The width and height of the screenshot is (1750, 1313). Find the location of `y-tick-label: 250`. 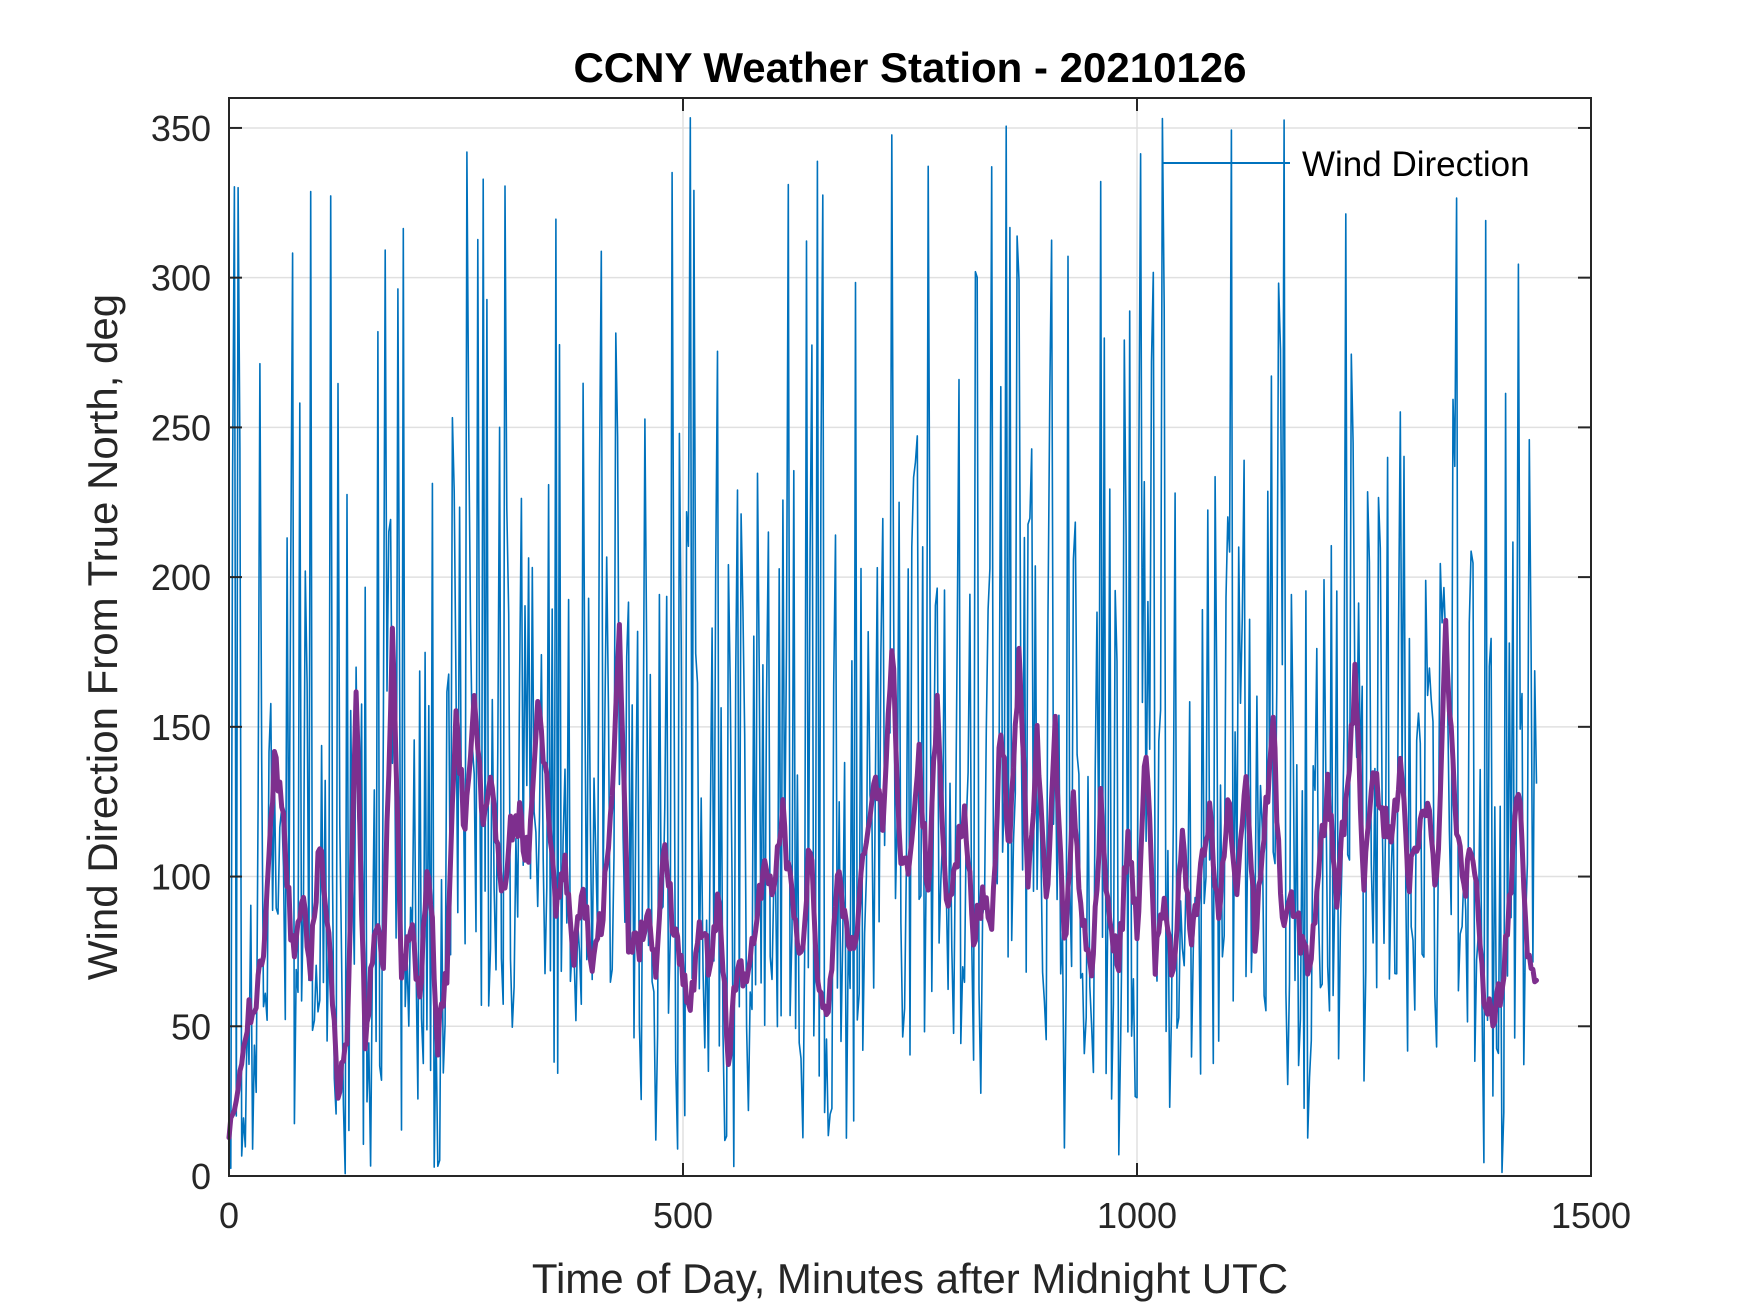

y-tick-label: 250 is located at coordinates (181, 427).